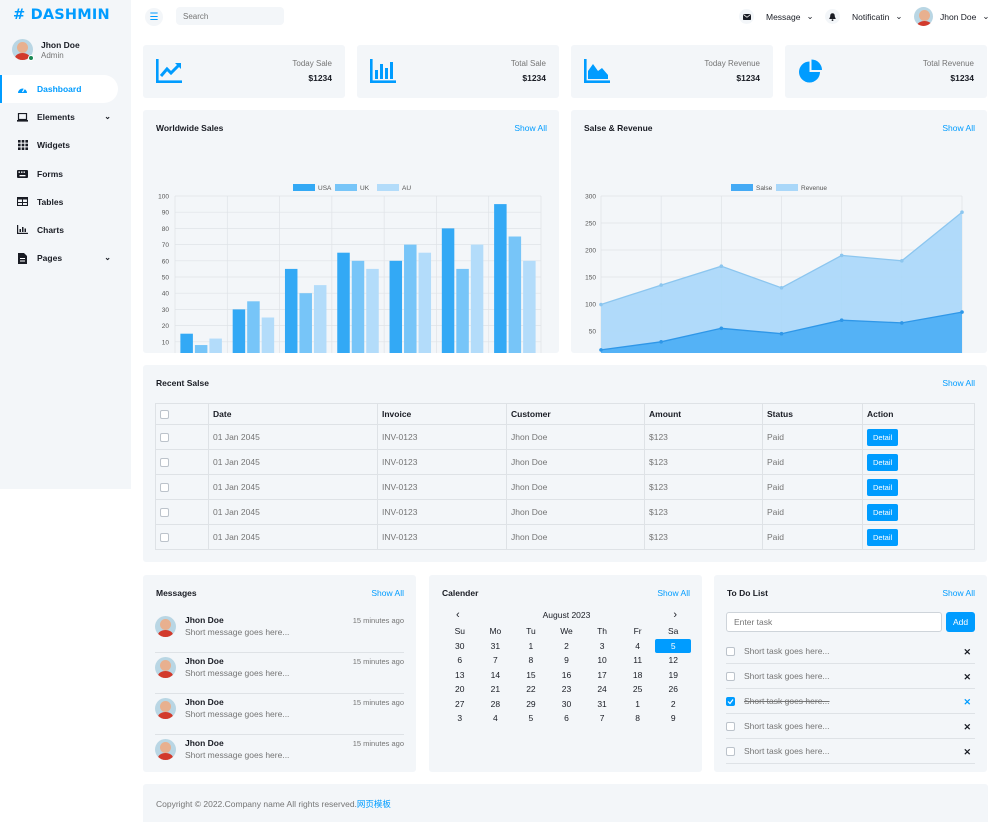  Describe the element at coordinates (531, 674) in the screenshot. I see `calendar-day: 15` at that location.